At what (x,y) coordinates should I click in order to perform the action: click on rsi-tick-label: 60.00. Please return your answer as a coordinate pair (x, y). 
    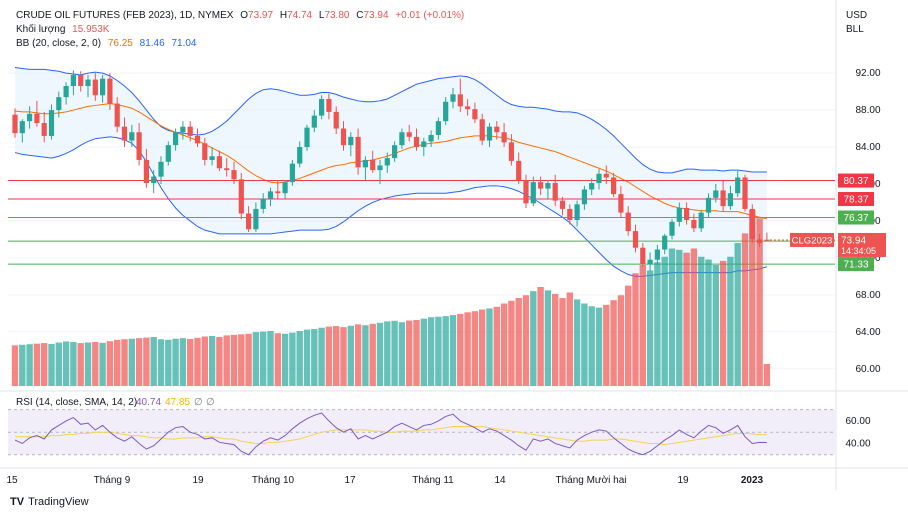
    Looking at the image, I should click on (857, 421).